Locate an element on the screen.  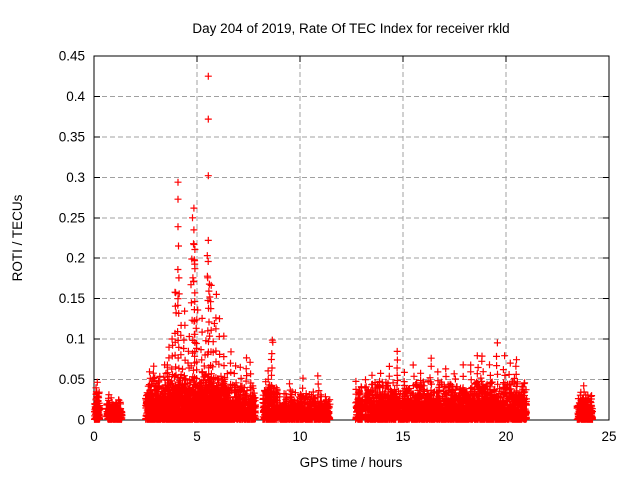
y-axis-label: ROTI / TECUs is located at coordinates (17, 237).